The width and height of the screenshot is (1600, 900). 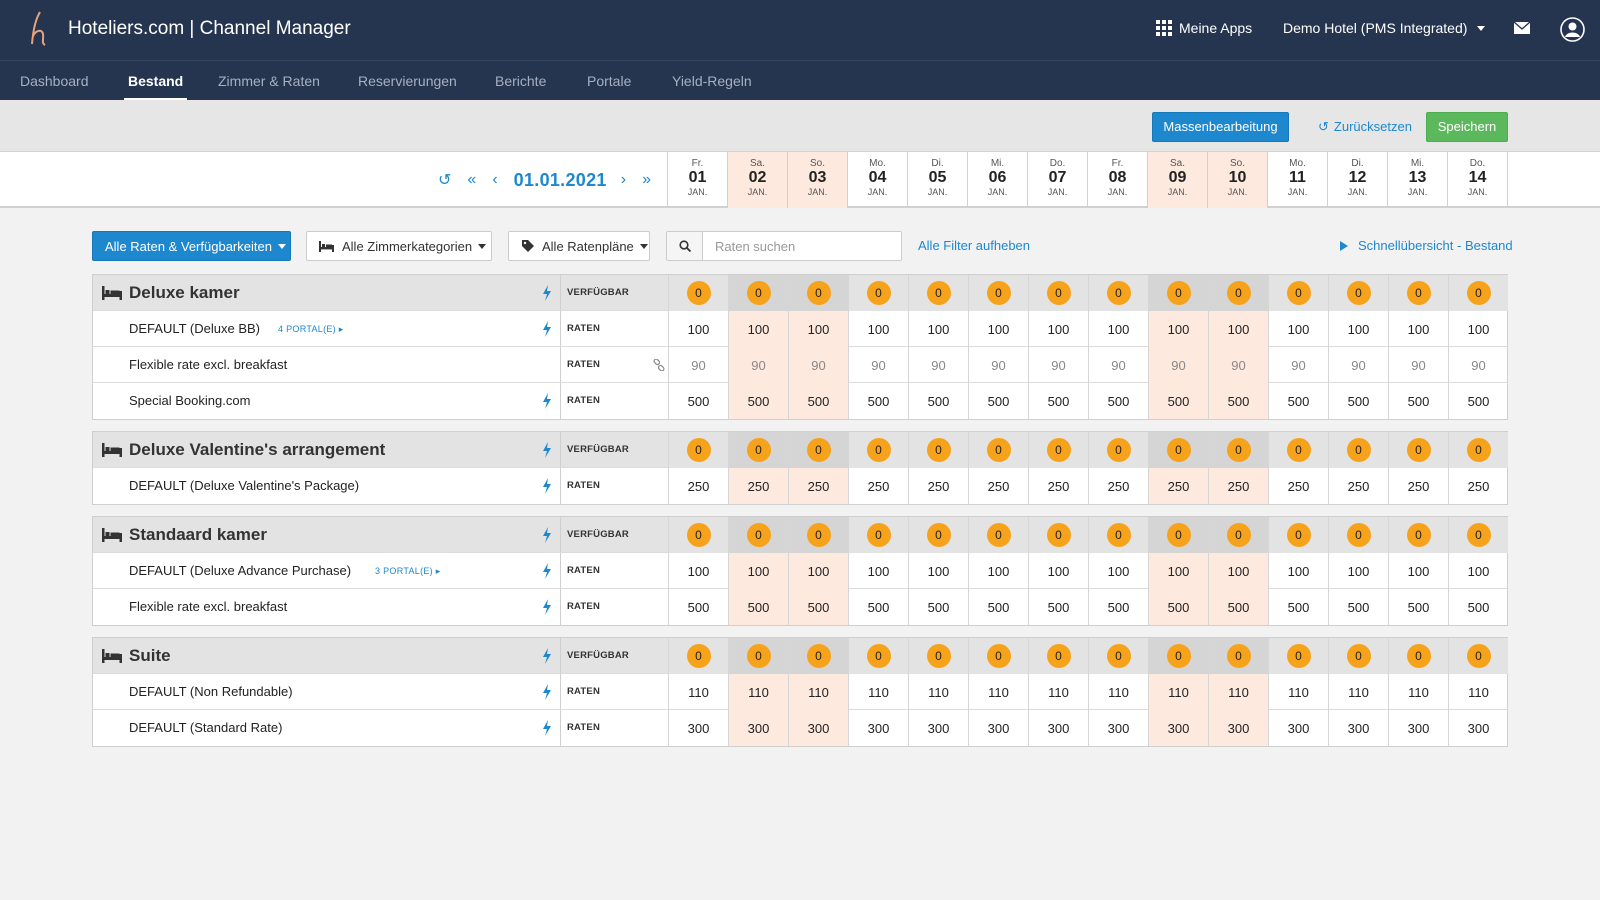 What do you see at coordinates (802, 246) in the screenshot?
I see `search-input` at bounding box center [802, 246].